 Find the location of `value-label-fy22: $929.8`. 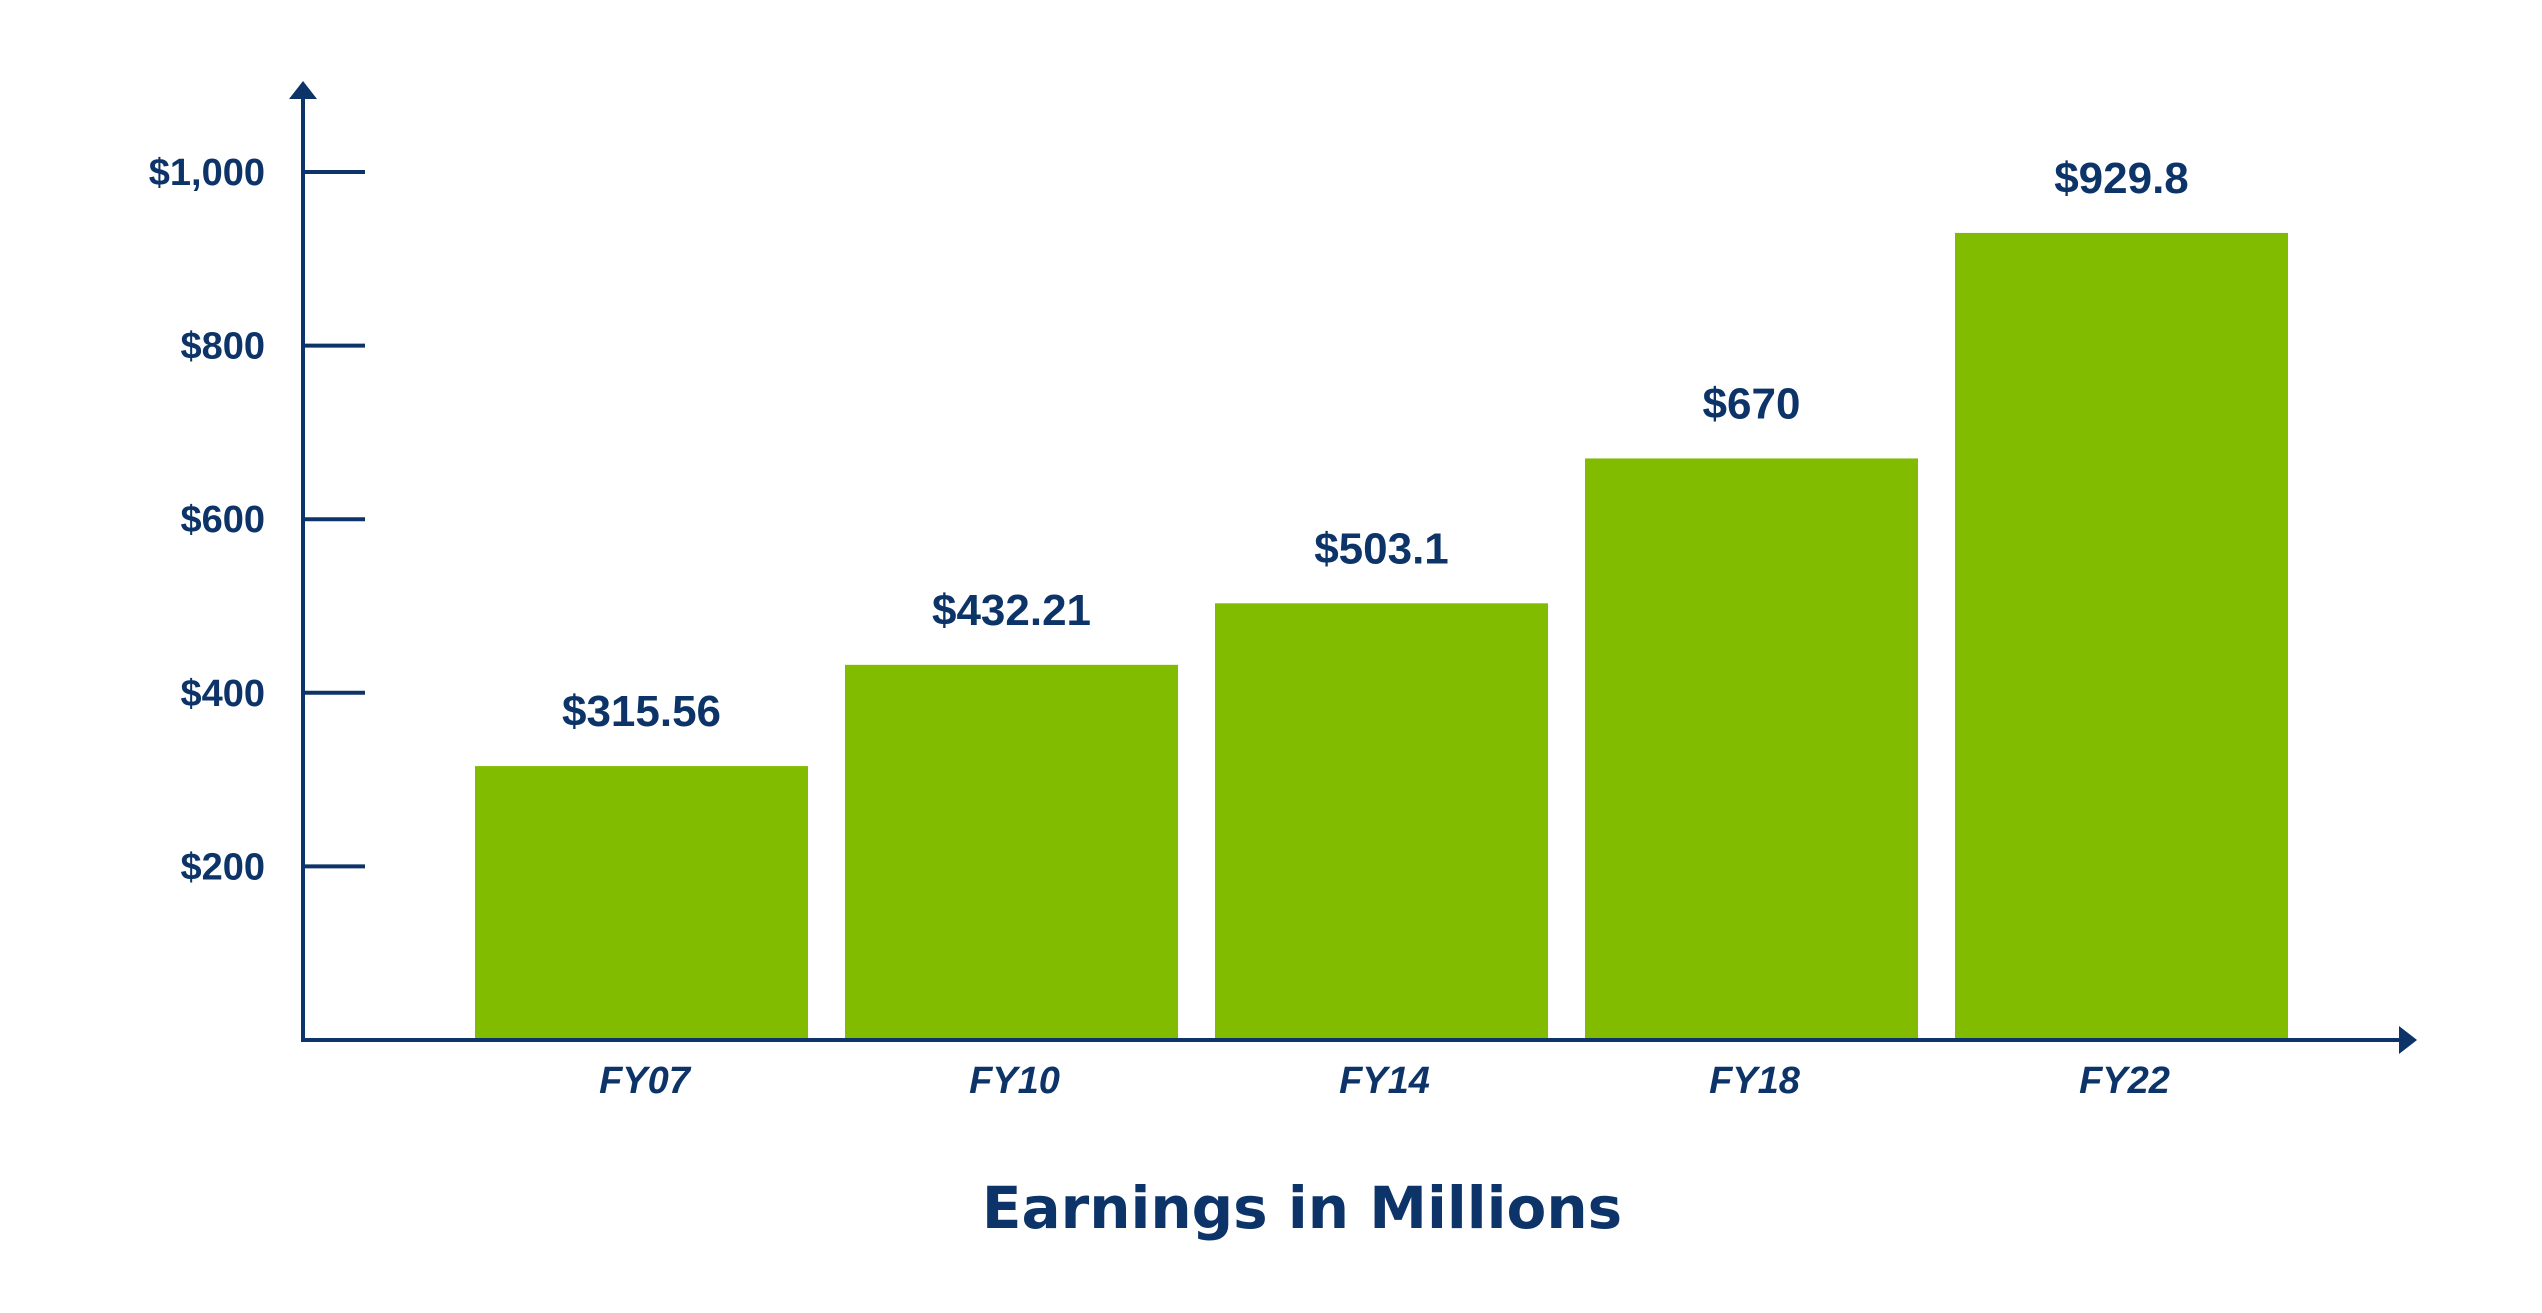

value-label-fy22: $929.8 is located at coordinates (2121, 178).